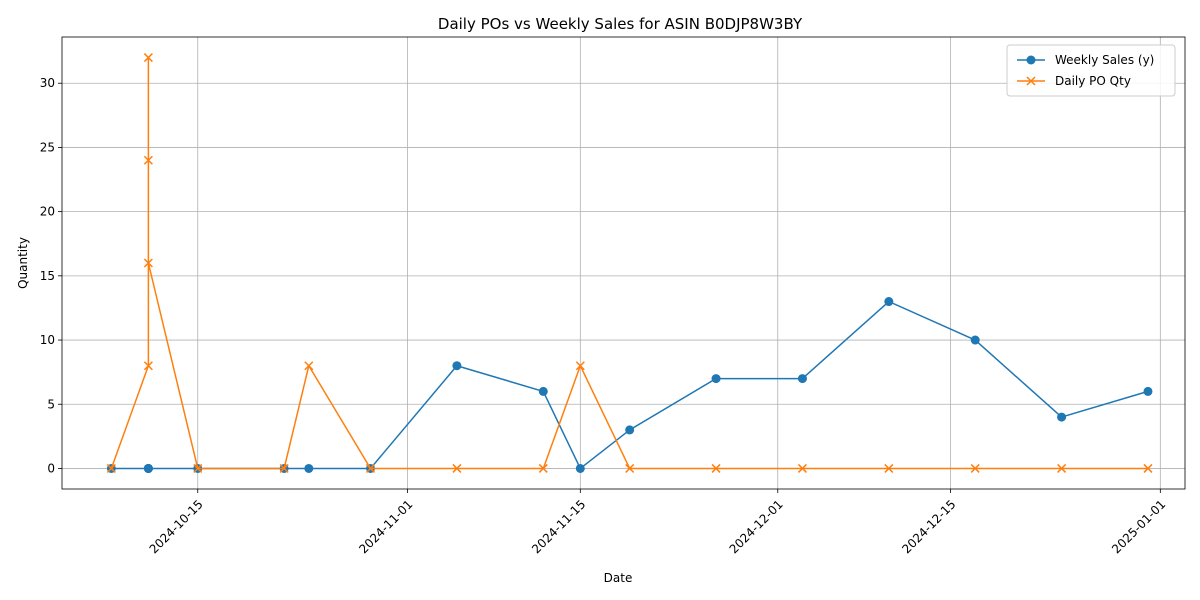 The image size is (1200, 600). I want to click on legend: Weekly Sales (y) Daily PO Qty, so click(1091, 70).